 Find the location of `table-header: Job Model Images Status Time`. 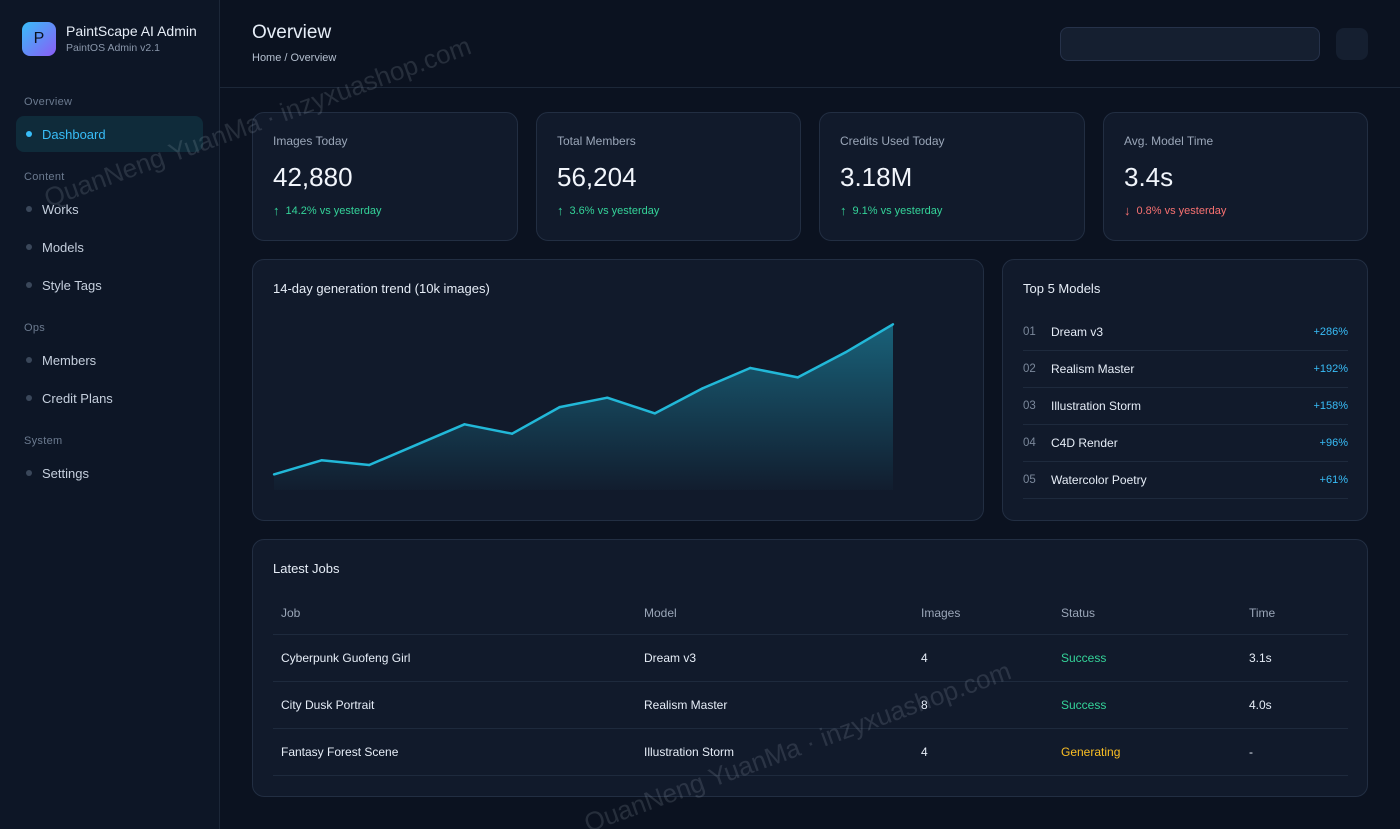

table-header: Job Model Images Status Time is located at coordinates (810, 613).